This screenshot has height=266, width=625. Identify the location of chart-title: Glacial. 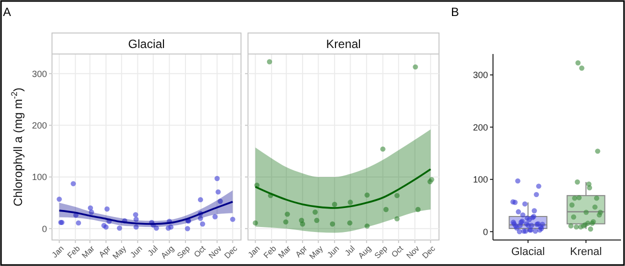
(146, 44).